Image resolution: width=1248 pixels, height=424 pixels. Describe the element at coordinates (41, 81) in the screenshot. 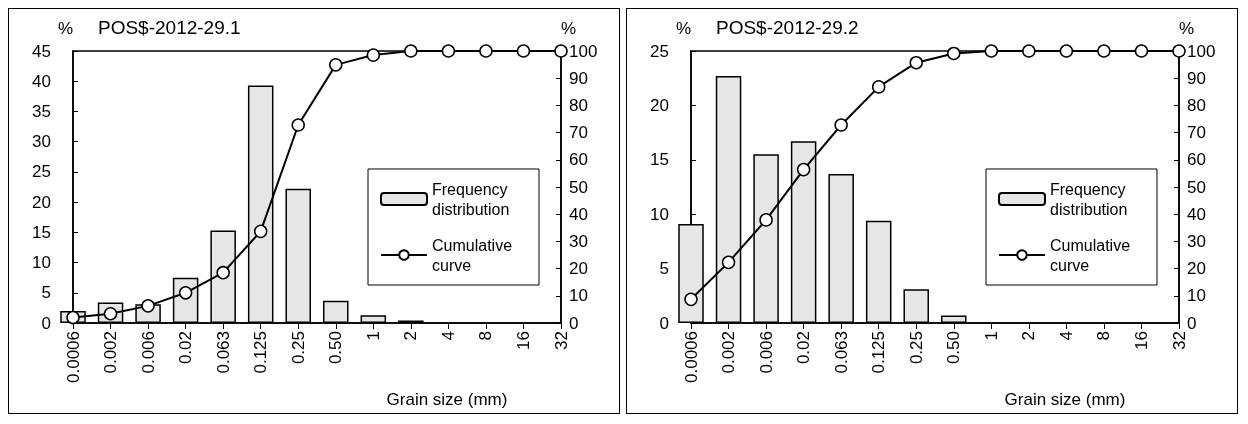

I see `y-tick-label: 40` at that location.